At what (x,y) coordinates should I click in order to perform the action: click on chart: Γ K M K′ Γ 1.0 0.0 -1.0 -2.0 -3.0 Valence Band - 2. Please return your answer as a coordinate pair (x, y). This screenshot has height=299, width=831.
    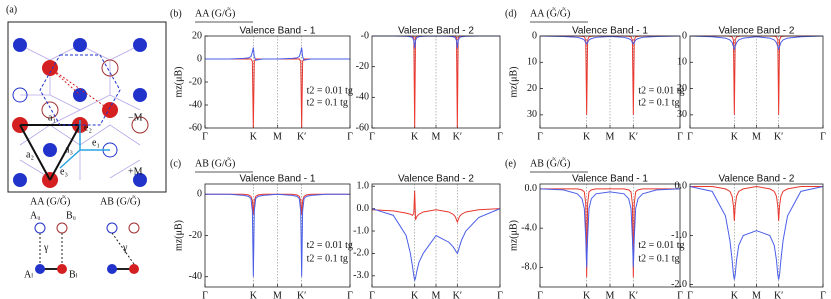
    Looking at the image, I should click on (428, 236).